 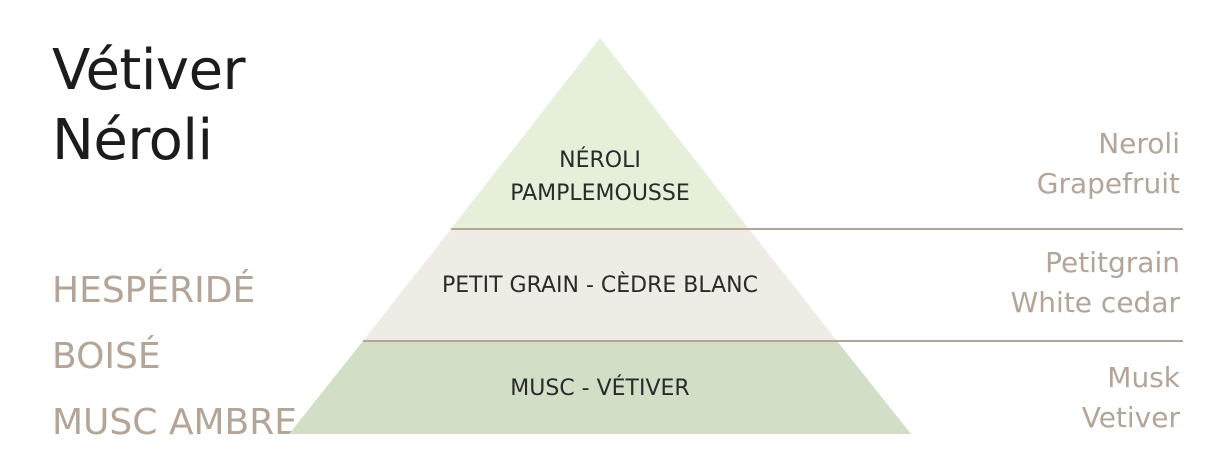 I want to click on top-note-grapefruit: PAMPLEMOUSSE, so click(x=600, y=193).